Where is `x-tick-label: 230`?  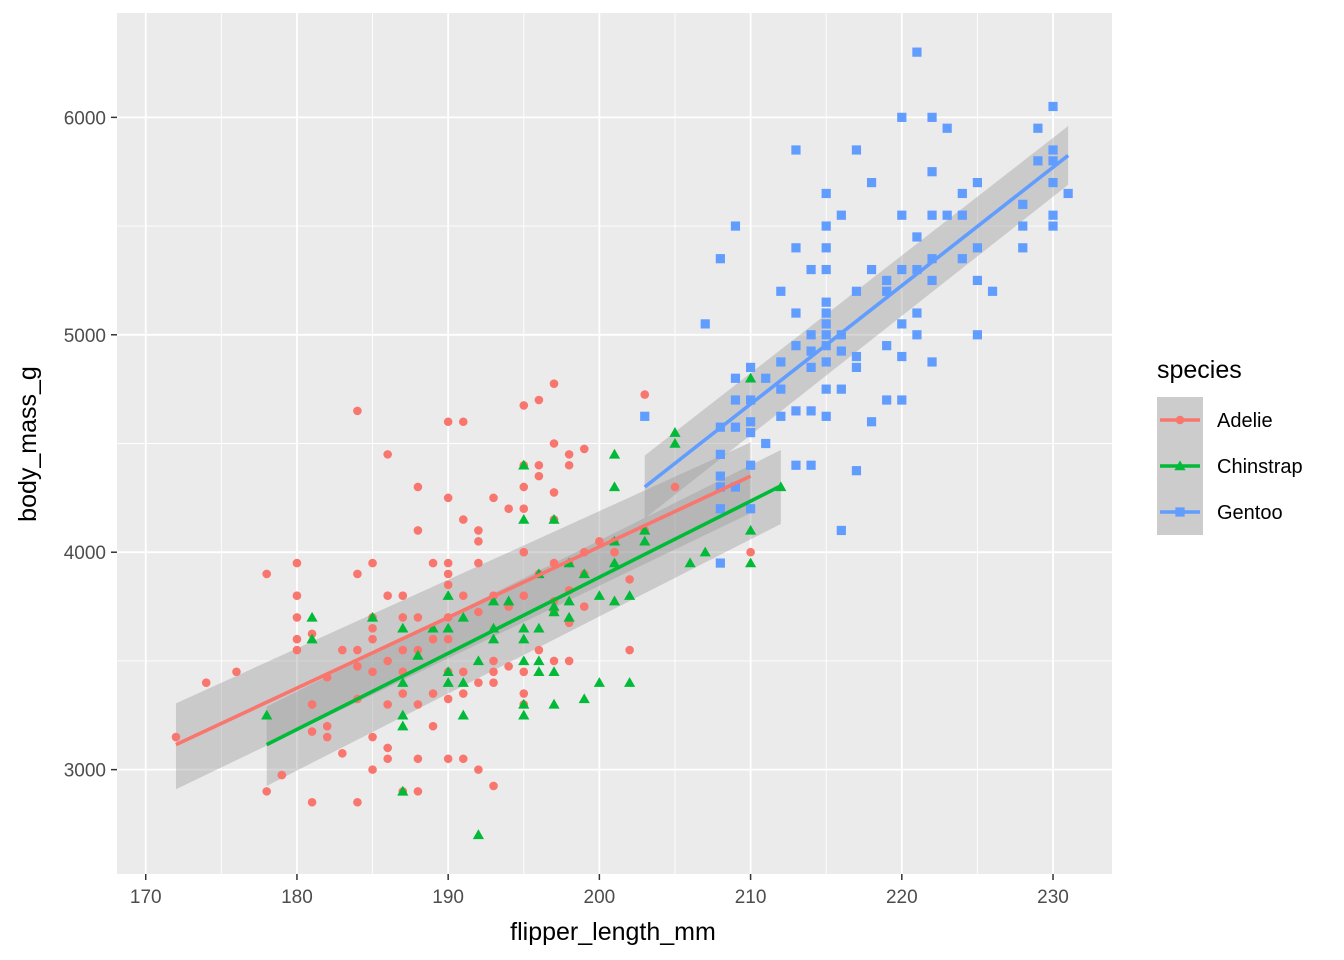 x-tick-label: 230 is located at coordinates (1053, 897).